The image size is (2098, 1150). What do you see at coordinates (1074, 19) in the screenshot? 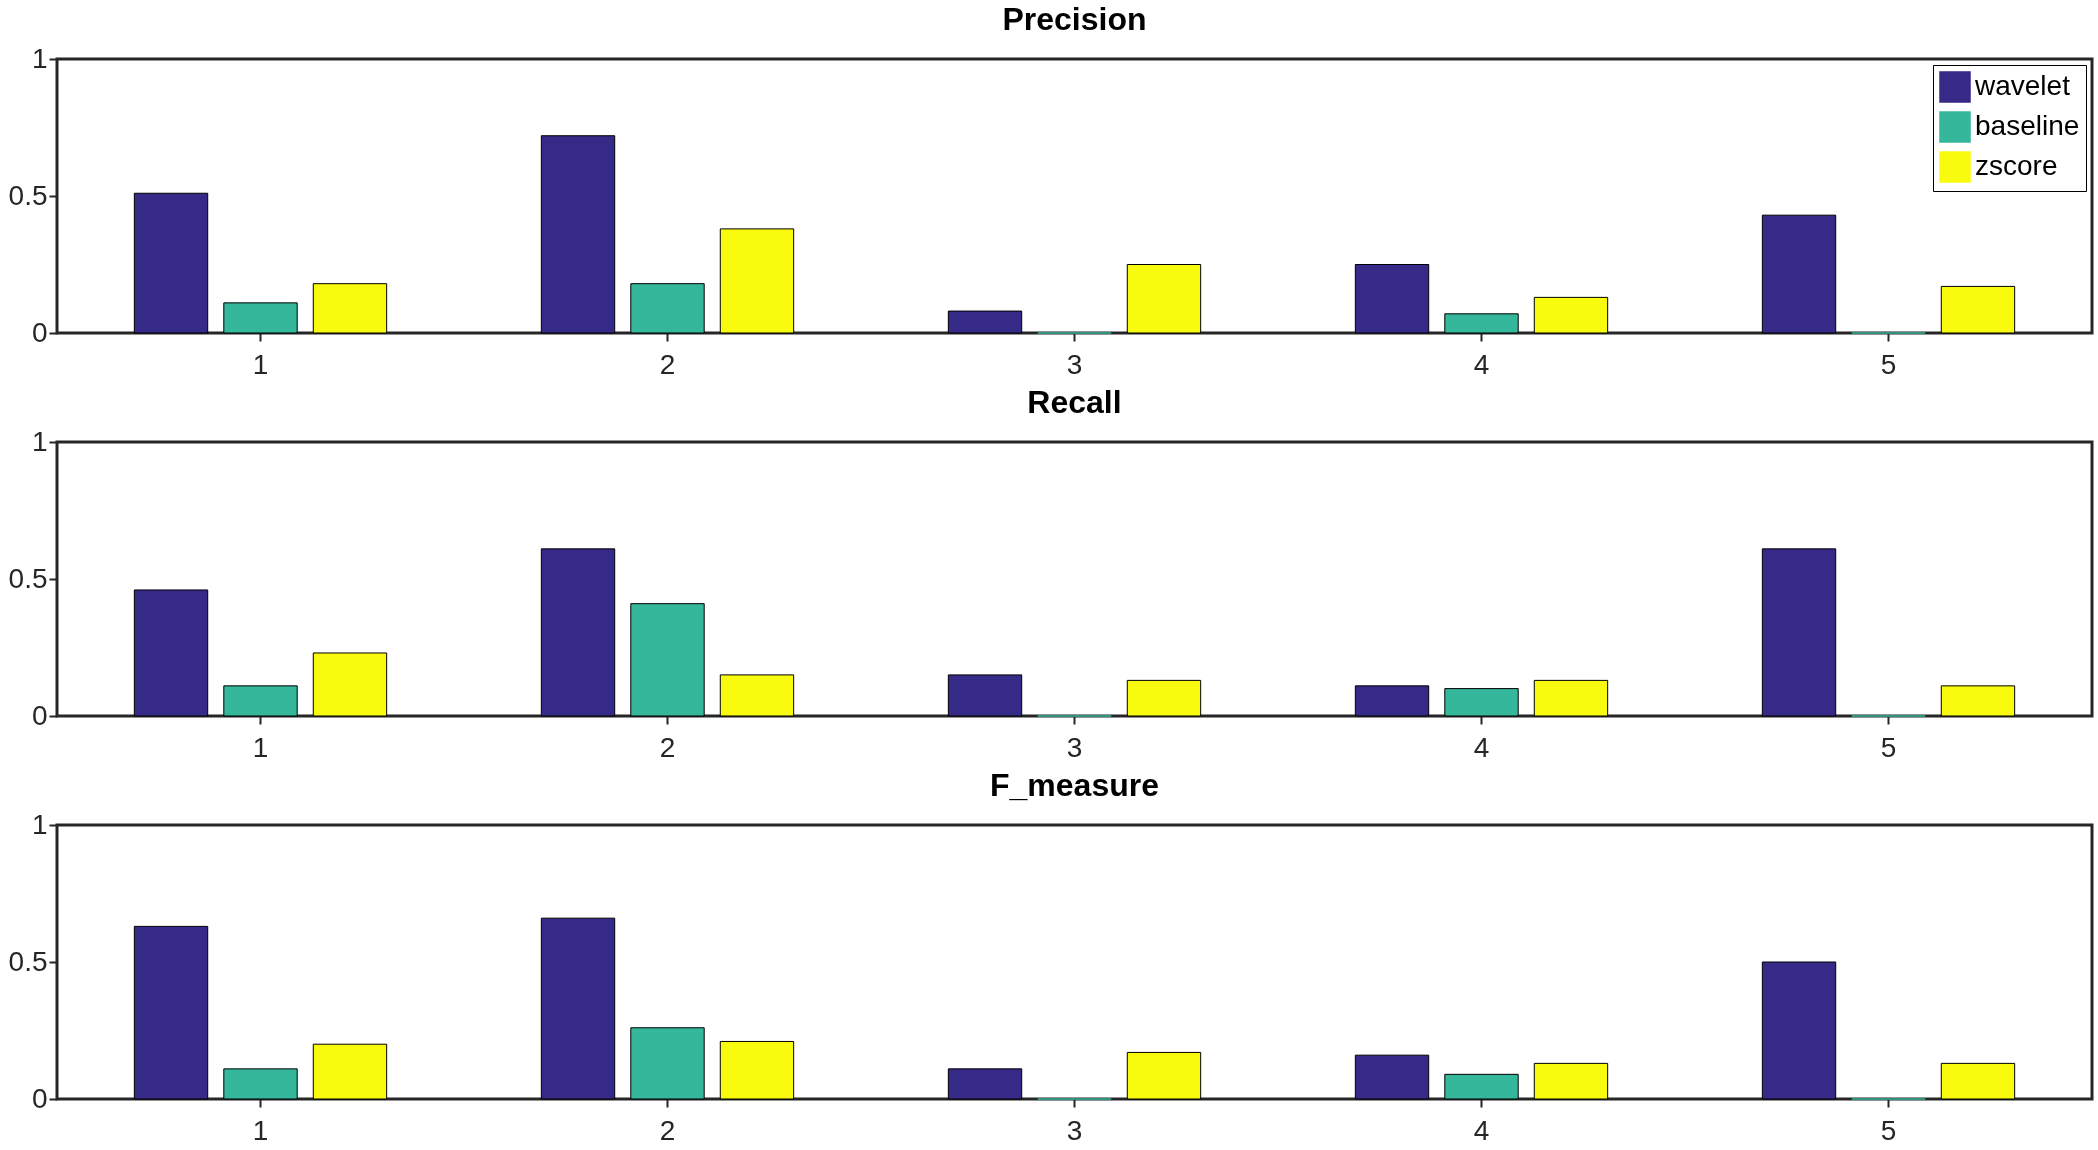
I see `chart-title: Precision` at bounding box center [1074, 19].